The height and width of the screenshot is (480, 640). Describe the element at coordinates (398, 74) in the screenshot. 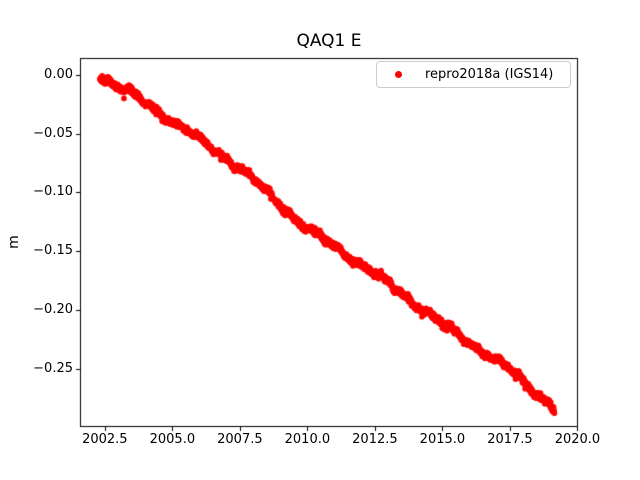

I see `legend-marker-icon` at that location.